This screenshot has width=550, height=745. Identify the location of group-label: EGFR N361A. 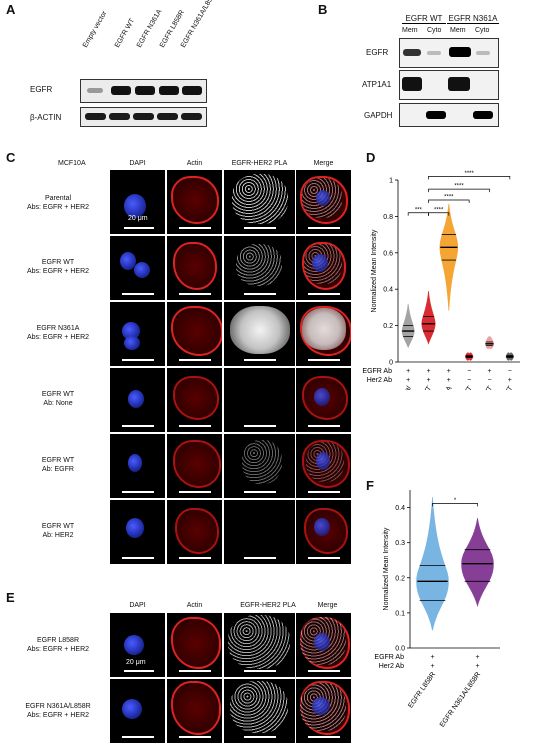
(473, 19).